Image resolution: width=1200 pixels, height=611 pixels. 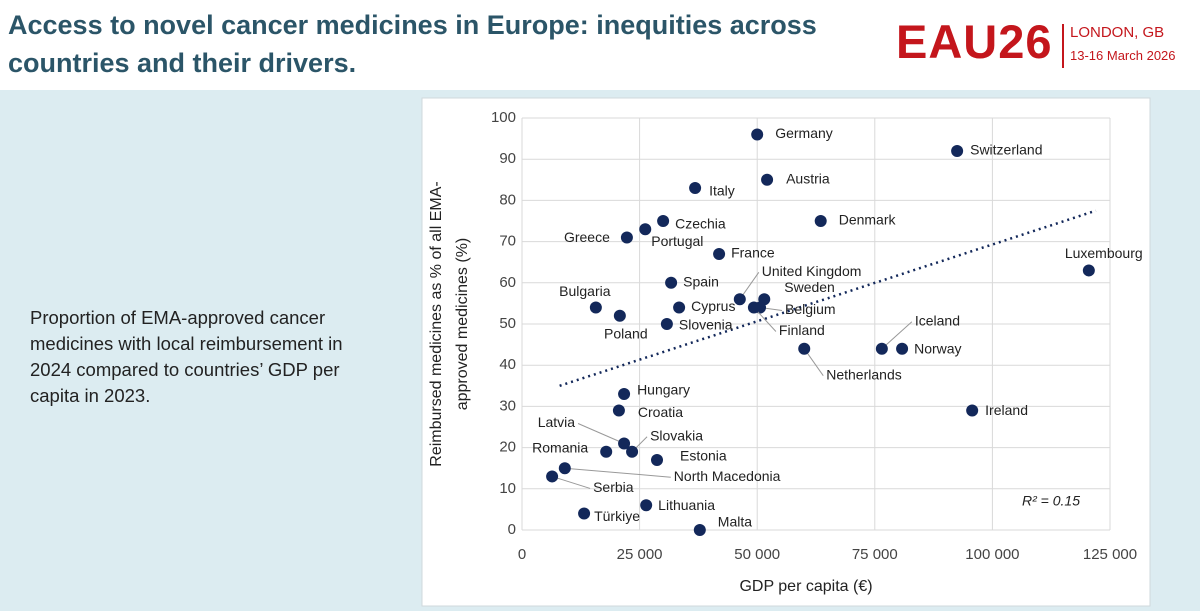 I want to click on y-axis-title: approved medicines (%), so click(x=462, y=324).